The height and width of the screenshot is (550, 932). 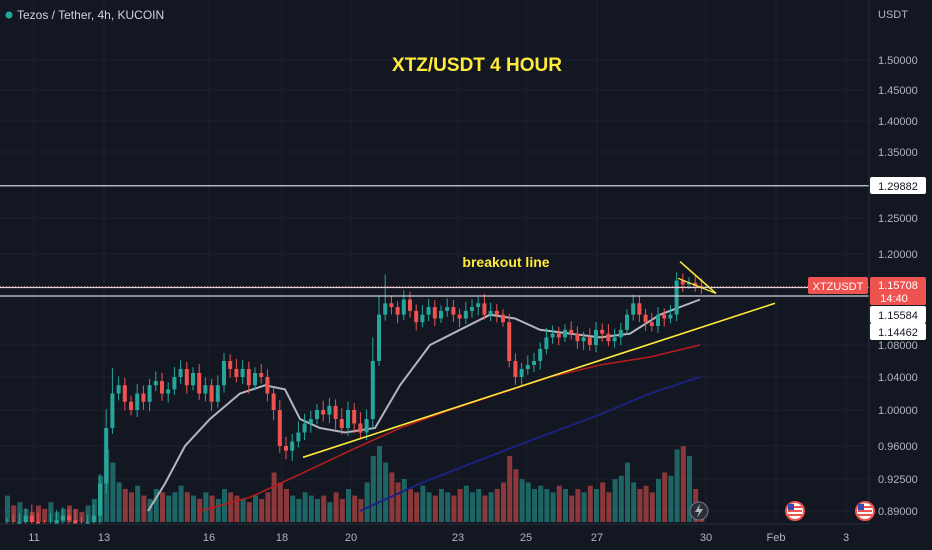 What do you see at coordinates (900, 275) in the screenshot?
I see `price-axis` at bounding box center [900, 275].